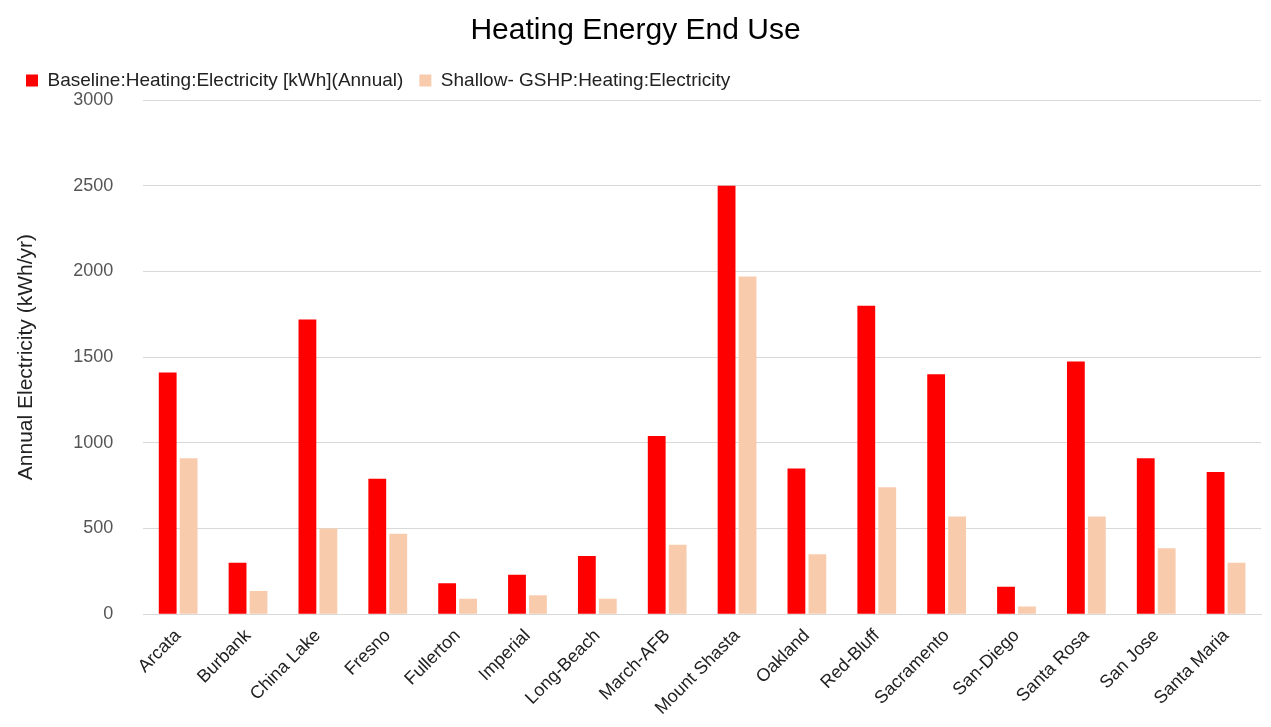 The image size is (1271, 727). Describe the element at coordinates (585, 79) in the screenshot. I see `legend-label: Shallow- GSHP:Heating:Electricity` at that location.